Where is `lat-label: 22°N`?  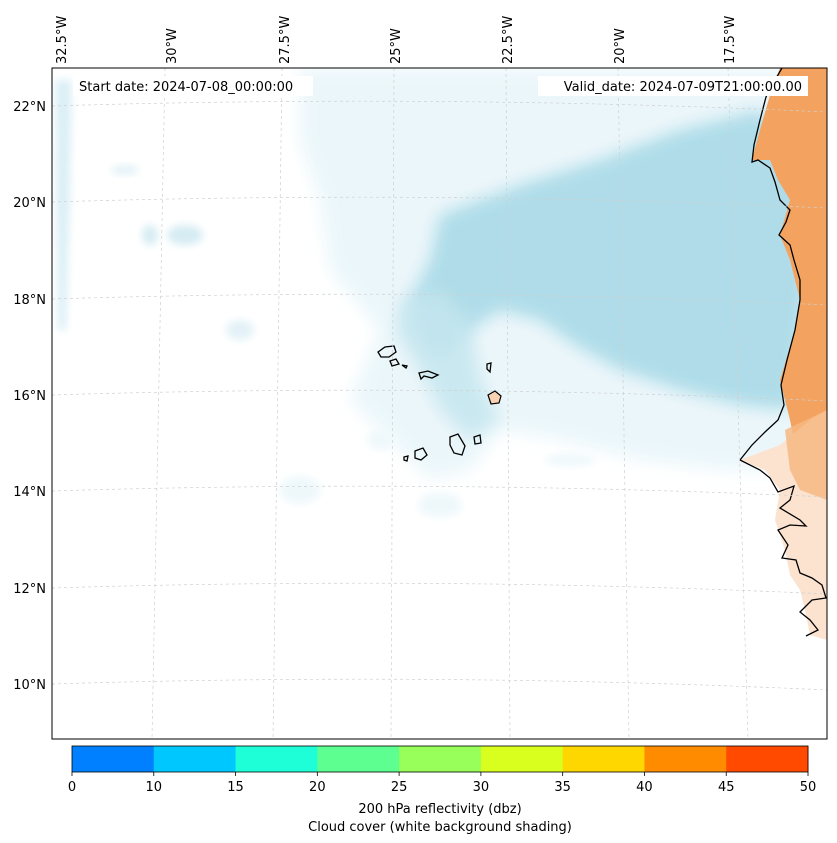
lat-label: 22°N is located at coordinates (29, 107).